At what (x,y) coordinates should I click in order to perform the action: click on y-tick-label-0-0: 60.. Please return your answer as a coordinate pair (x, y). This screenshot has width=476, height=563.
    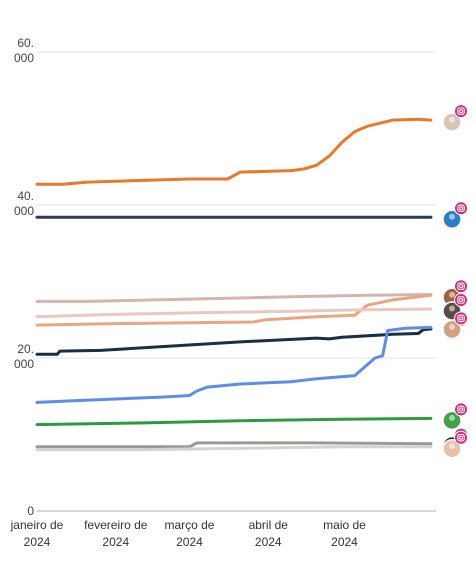
    Looking at the image, I should click on (25, 43).